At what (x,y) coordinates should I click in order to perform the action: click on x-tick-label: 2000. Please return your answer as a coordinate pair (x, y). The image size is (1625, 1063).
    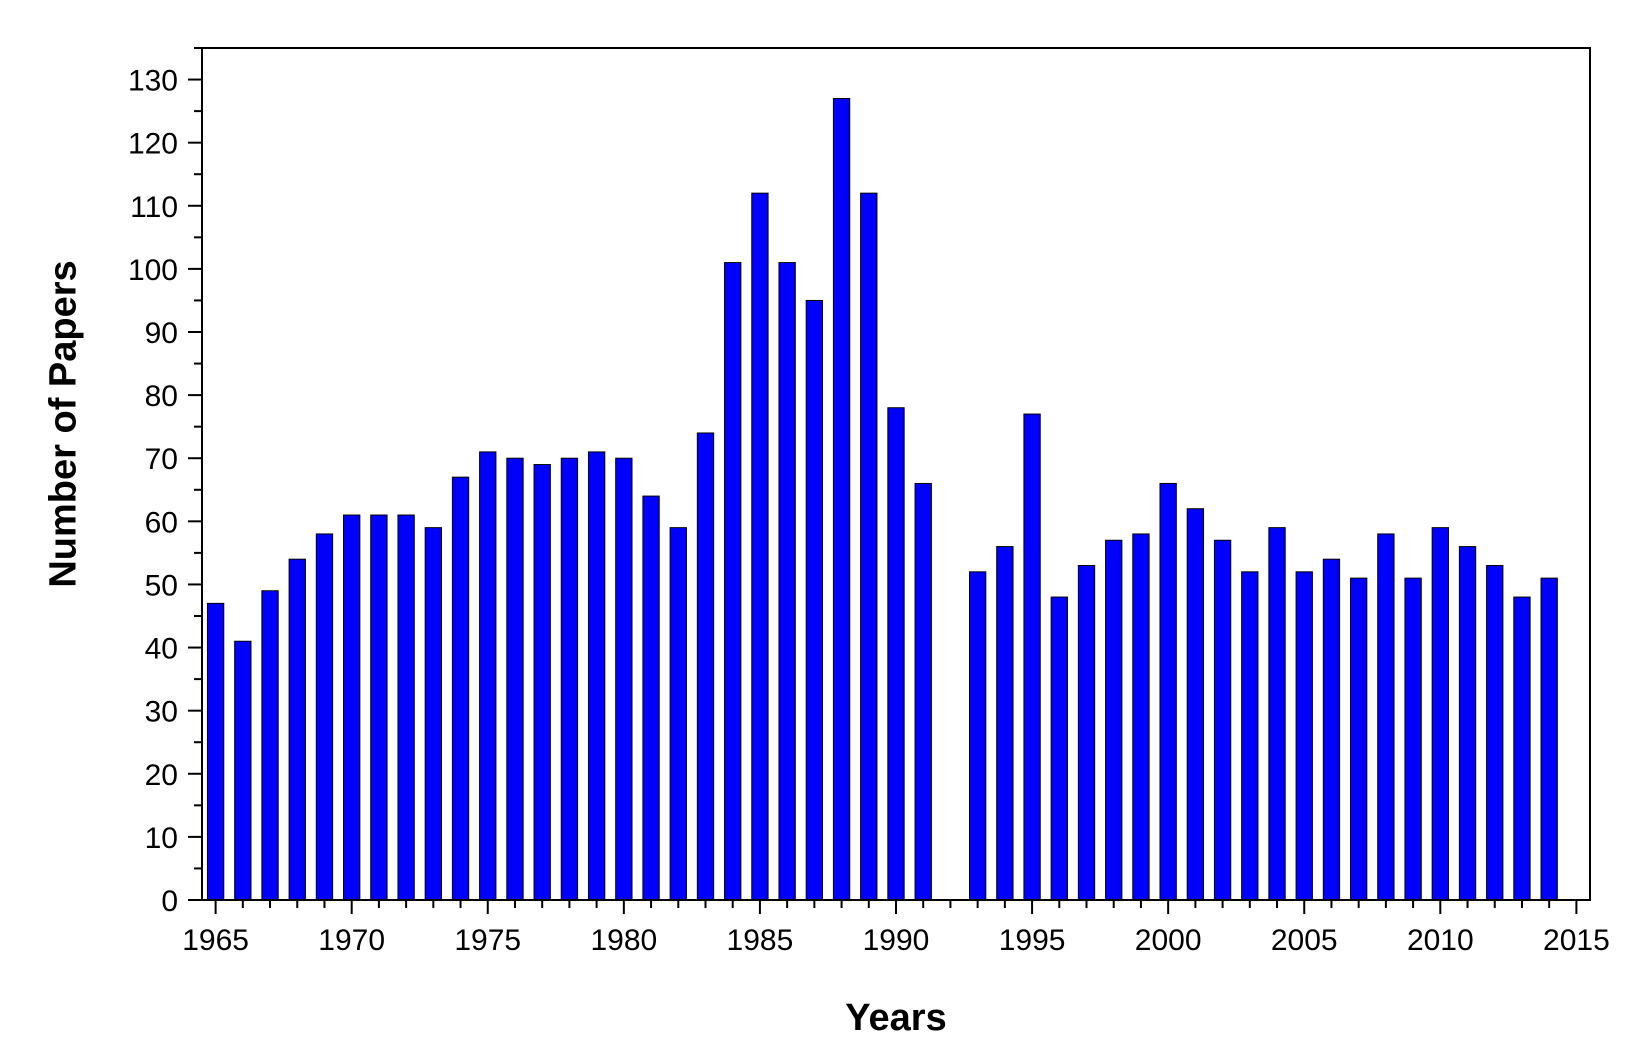
    Looking at the image, I should click on (1168, 940).